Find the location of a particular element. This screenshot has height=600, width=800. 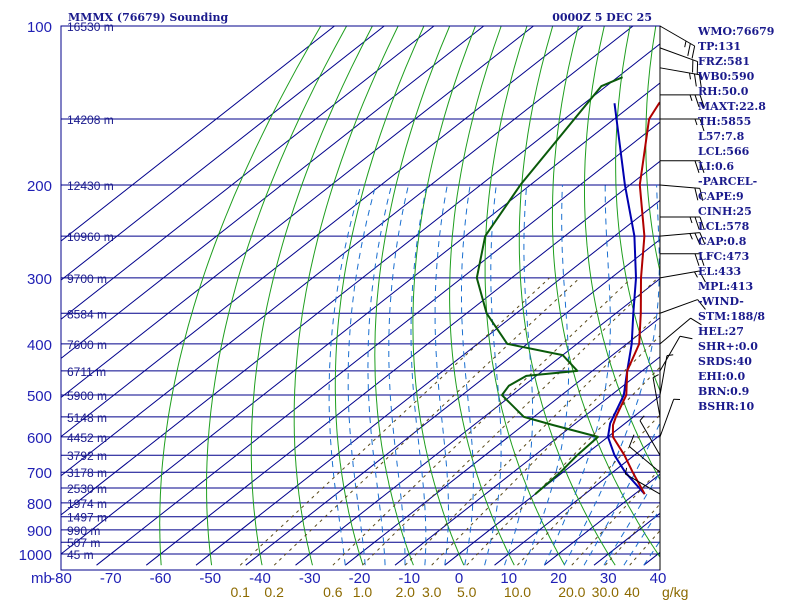

height-label: 12430 m is located at coordinates (90, 186).